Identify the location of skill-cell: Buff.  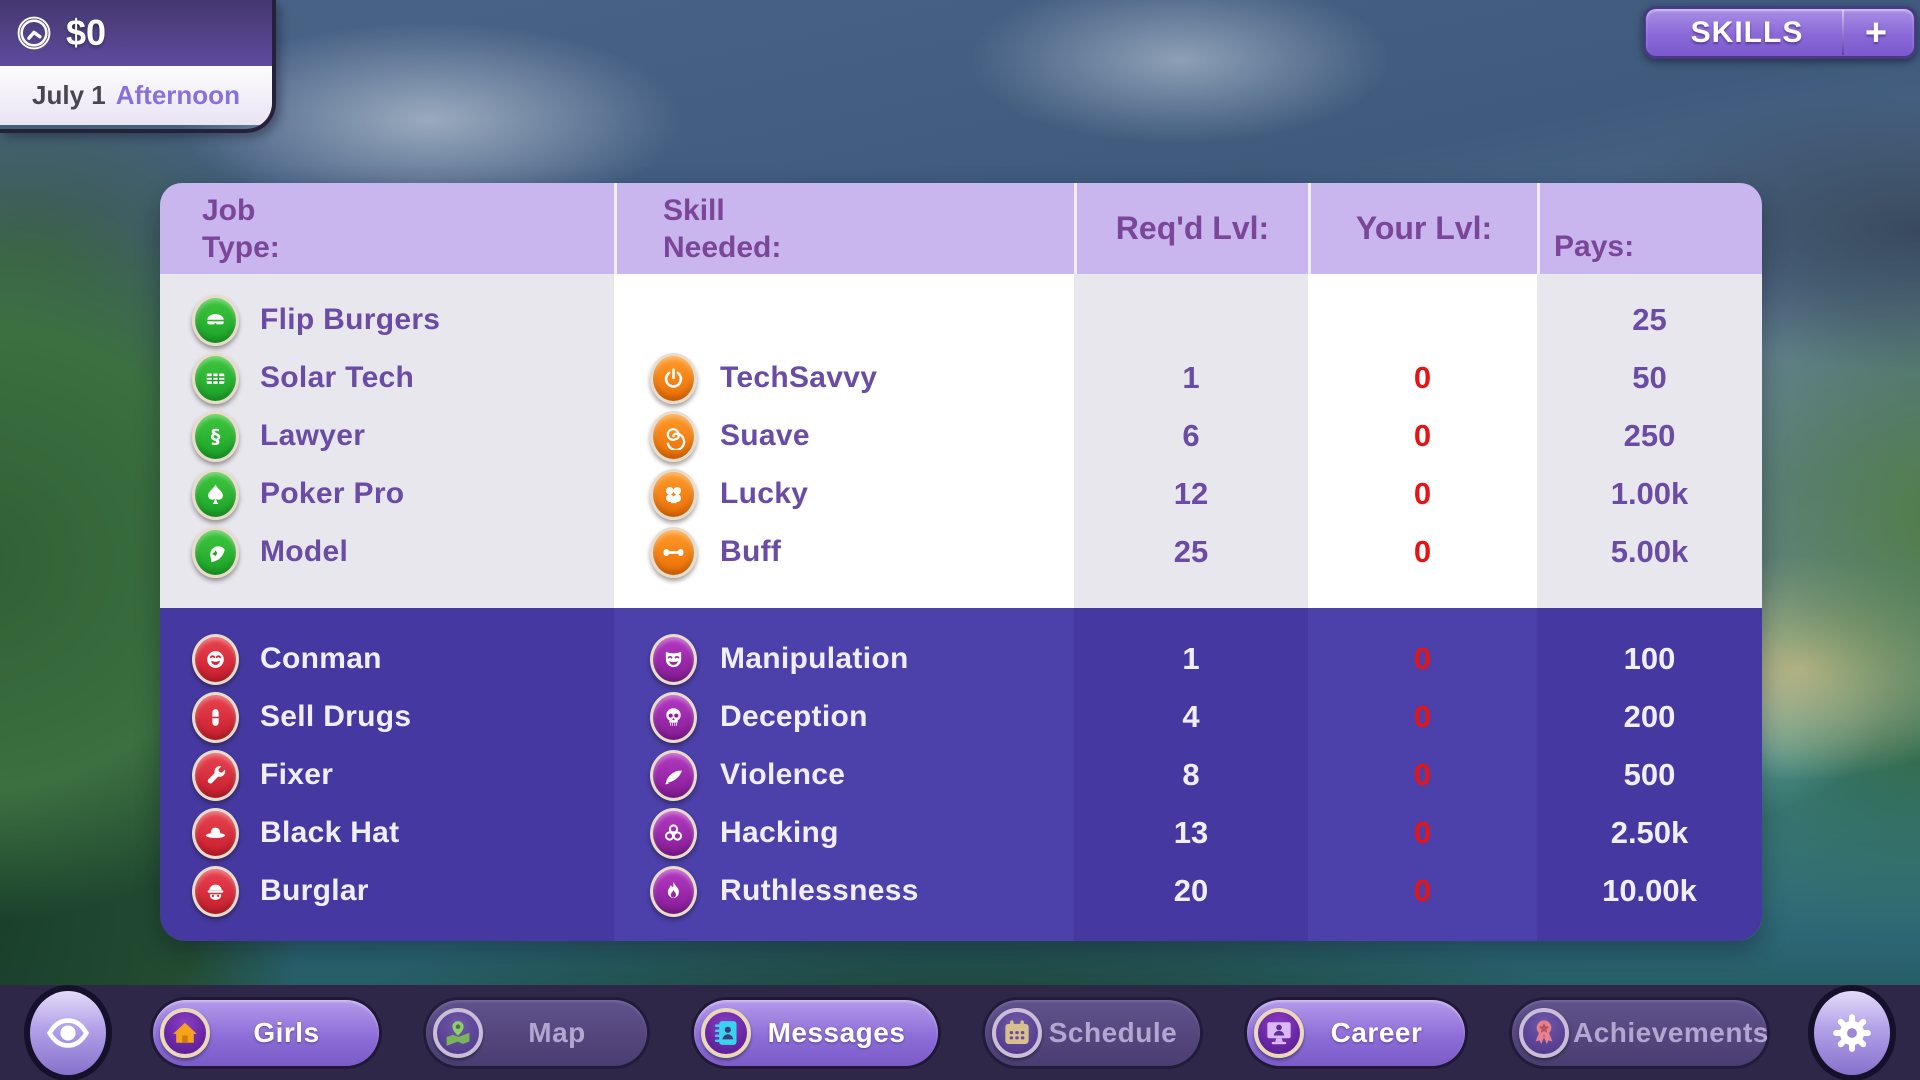
(844, 552).